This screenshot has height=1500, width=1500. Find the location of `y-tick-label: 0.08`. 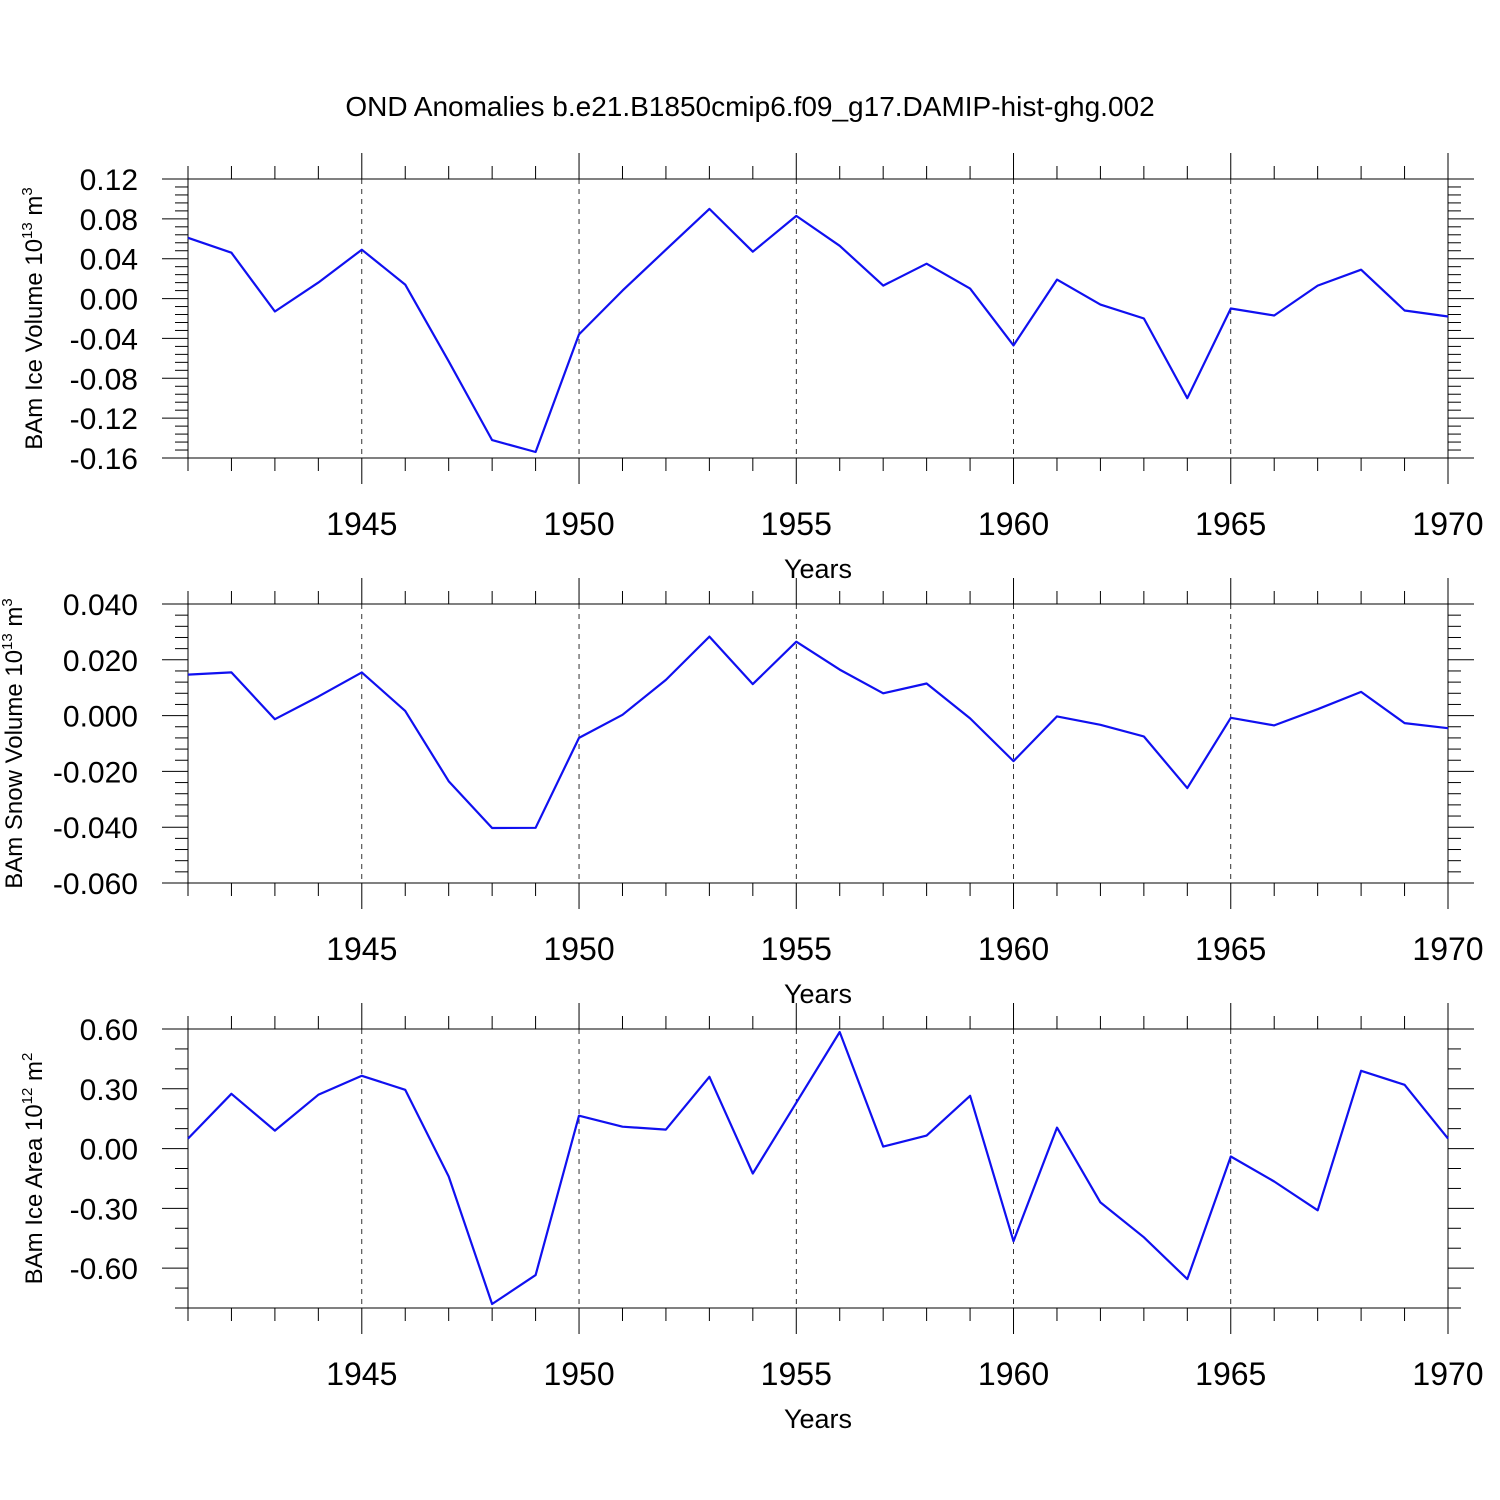

y-tick-label: 0.08 is located at coordinates (109, 220).